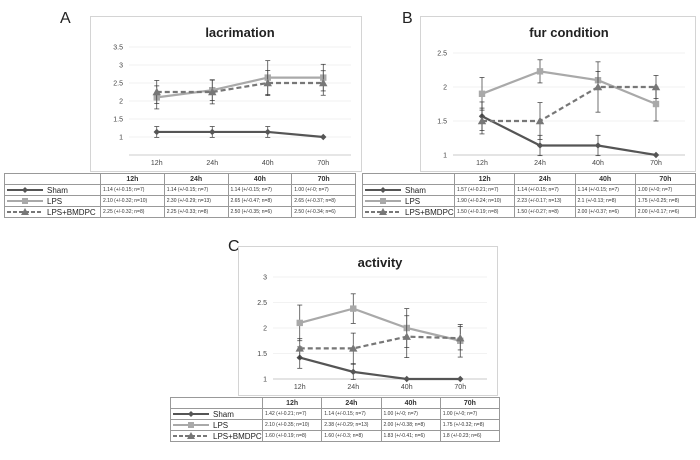 The width and height of the screenshot is (700, 460). Describe the element at coordinates (381, 262) in the screenshot. I see `chart-title: activity` at that location.